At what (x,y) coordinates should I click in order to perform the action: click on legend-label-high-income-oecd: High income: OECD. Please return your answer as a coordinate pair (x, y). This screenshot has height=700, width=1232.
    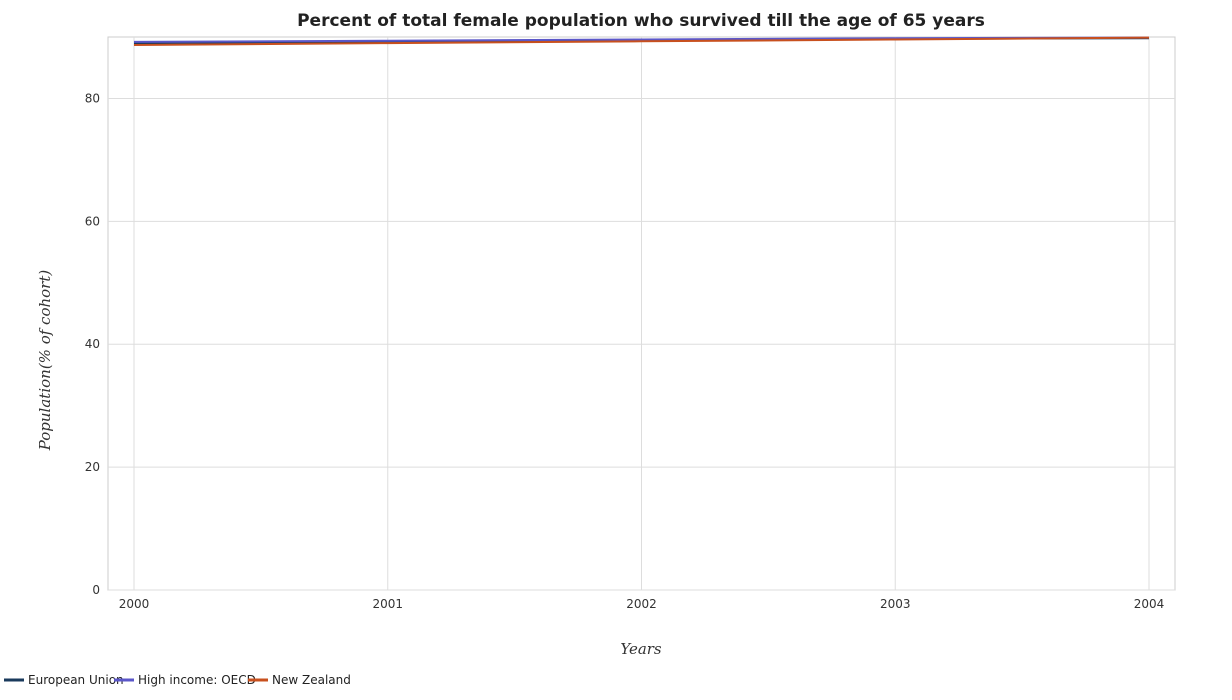
    Looking at the image, I should click on (197, 680).